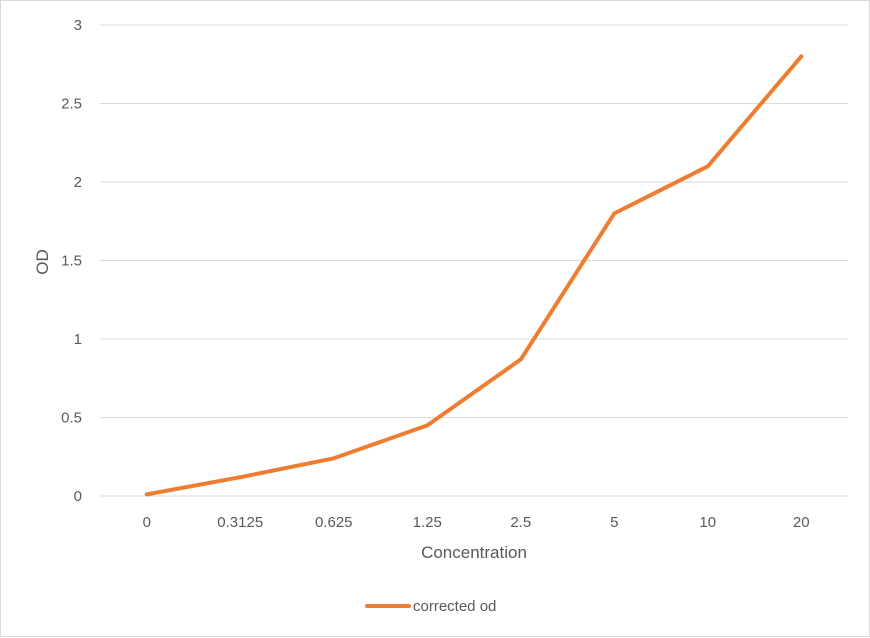 The image size is (870, 638). What do you see at coordinates (614, 522) in the screenshot?
I see `x-tick-label: 5` at bounding box center [614, 522].